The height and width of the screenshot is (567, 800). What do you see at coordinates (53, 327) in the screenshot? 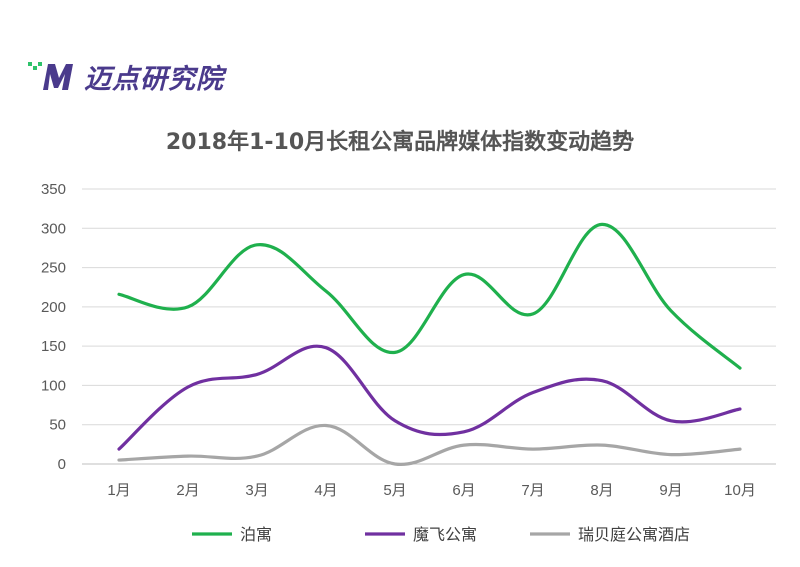
I see `y-axis-ticks: 0 50 100 150 200 250 300 350` at bounding box center [53, 327].